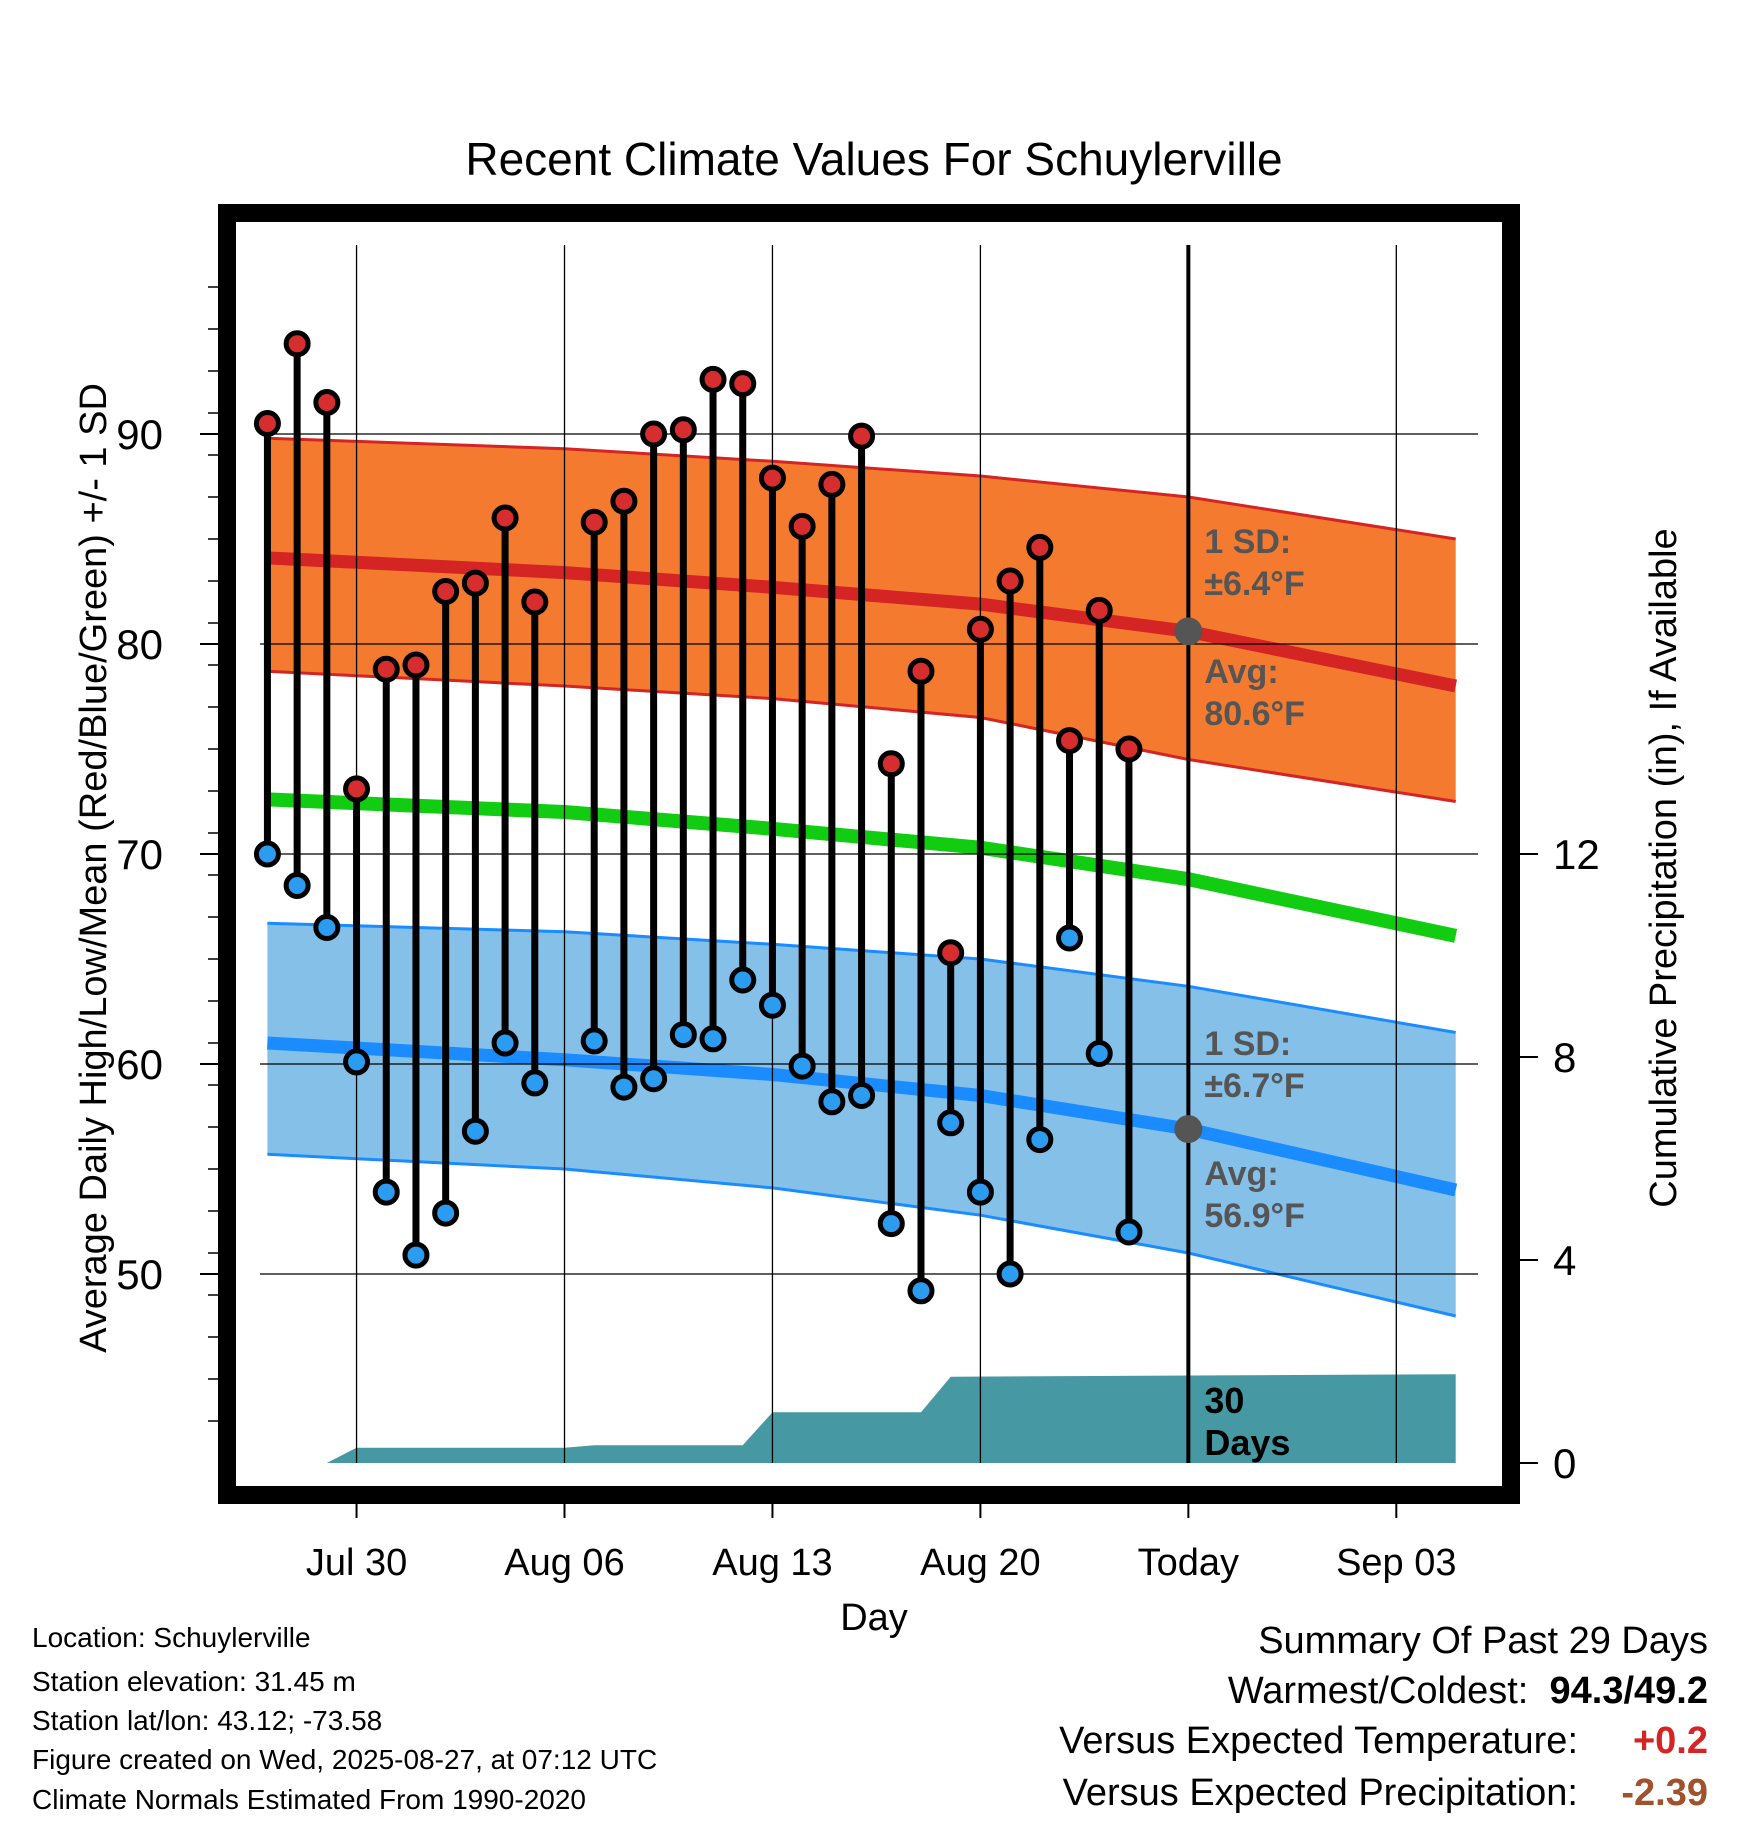 Image resolution: width=1748 pixels, height=1828 pixels. I want to click on summary-coldest-low: 49.2, so click(1671, 1691).